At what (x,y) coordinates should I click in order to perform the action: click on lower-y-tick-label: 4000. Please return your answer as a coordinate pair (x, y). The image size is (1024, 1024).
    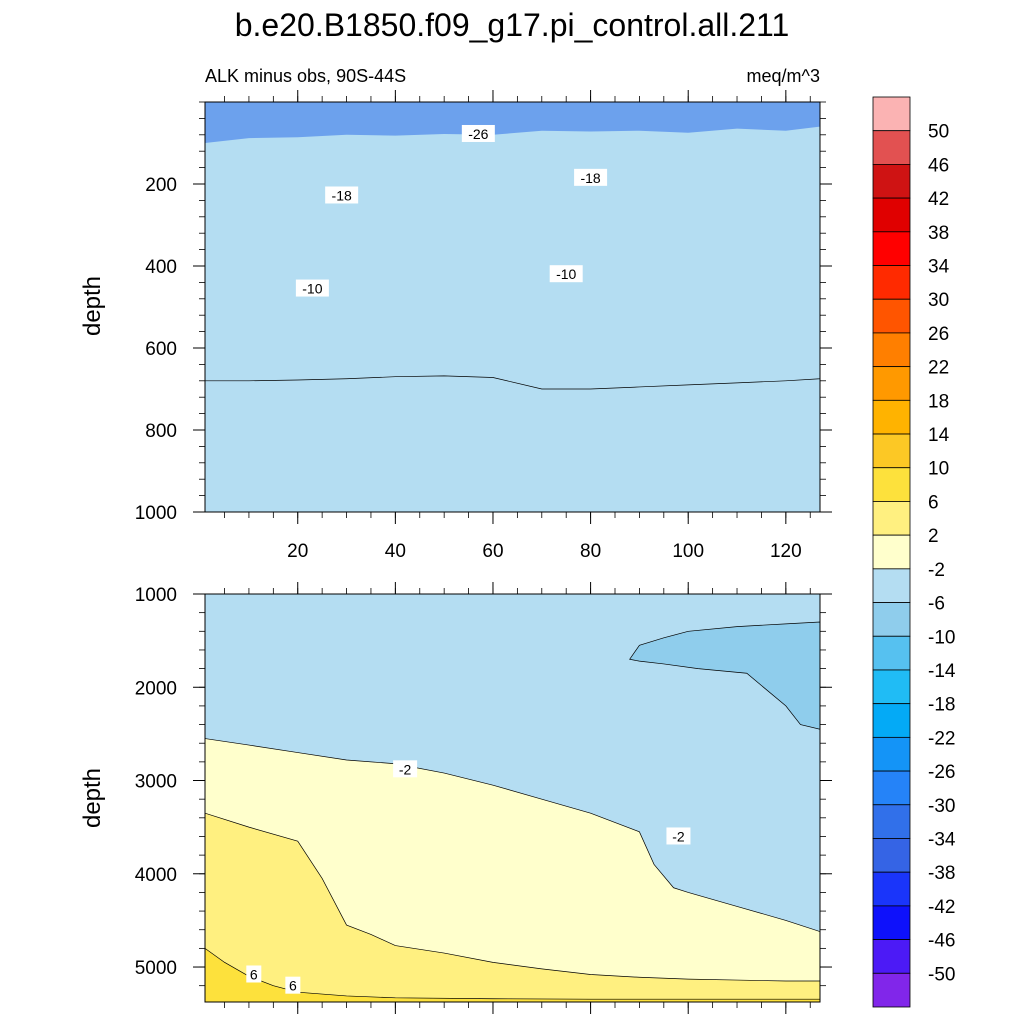
    Looking at the image, I should click on (156, 875).